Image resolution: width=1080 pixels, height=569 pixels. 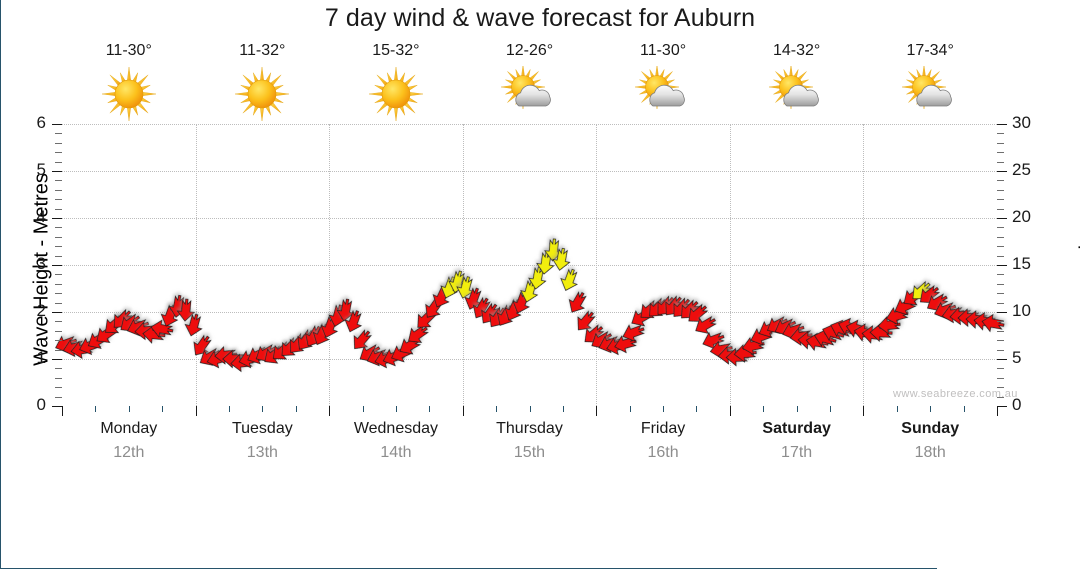 I want to click on day-date-label: 16th, so click(x=663, y=453).